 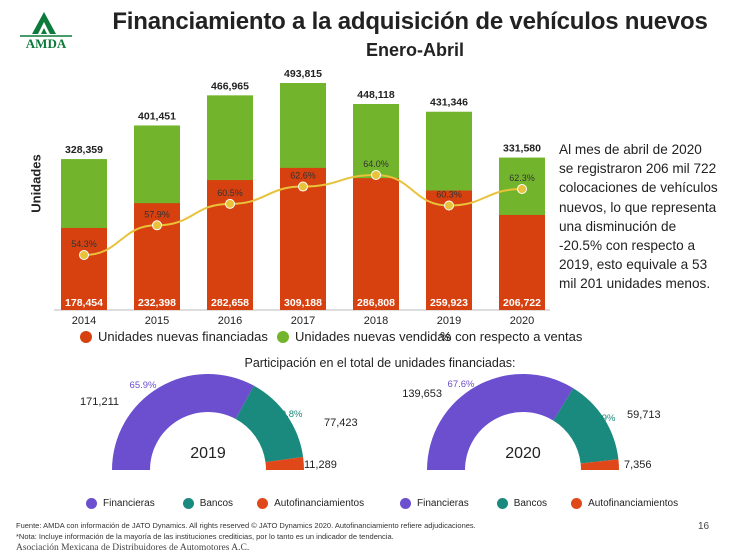 What do you see at coordinates (289, 414) in the screenshot?
I see `donut-pct-label: 29.8%` at bounding box center [289, 414].